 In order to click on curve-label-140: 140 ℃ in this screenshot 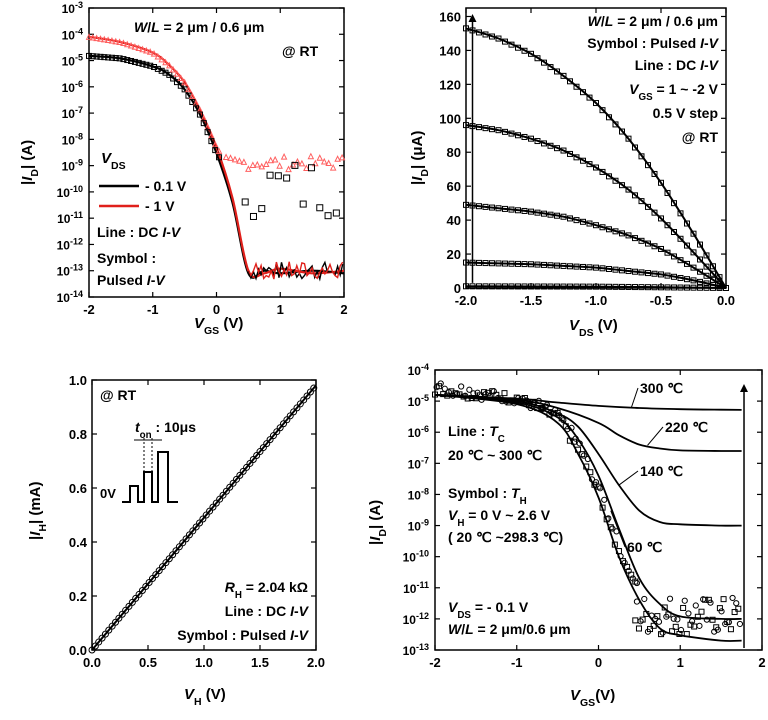, I will do `click(661, 471)`.